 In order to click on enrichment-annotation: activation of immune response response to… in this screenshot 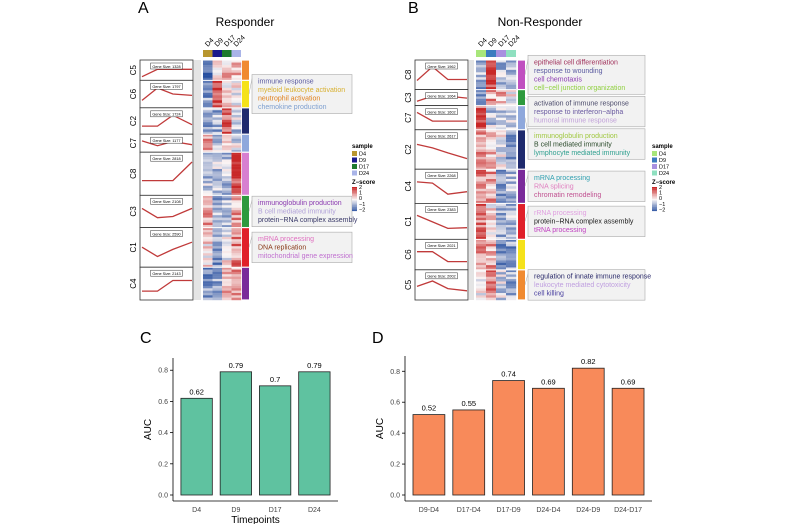, I will do `click(585, 111)`.